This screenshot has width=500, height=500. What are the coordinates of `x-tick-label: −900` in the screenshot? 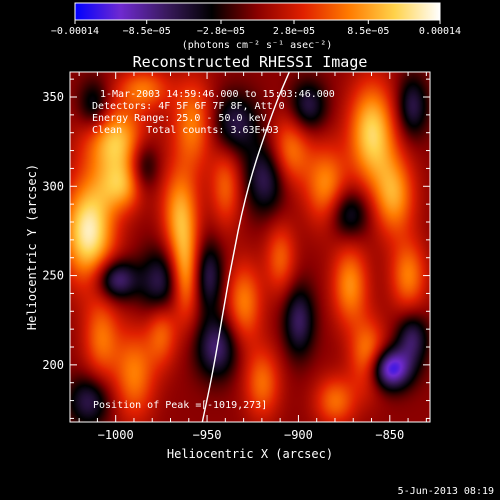 It's located at (298, 435).